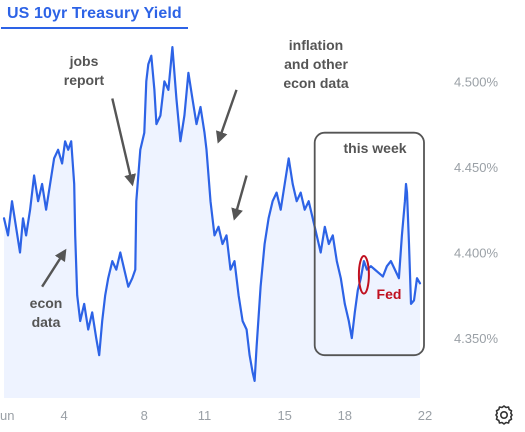 The width and height of the screenshot is (525, 432). I want to click on annotation-text: inflation and other econ data, so click(316, 64).